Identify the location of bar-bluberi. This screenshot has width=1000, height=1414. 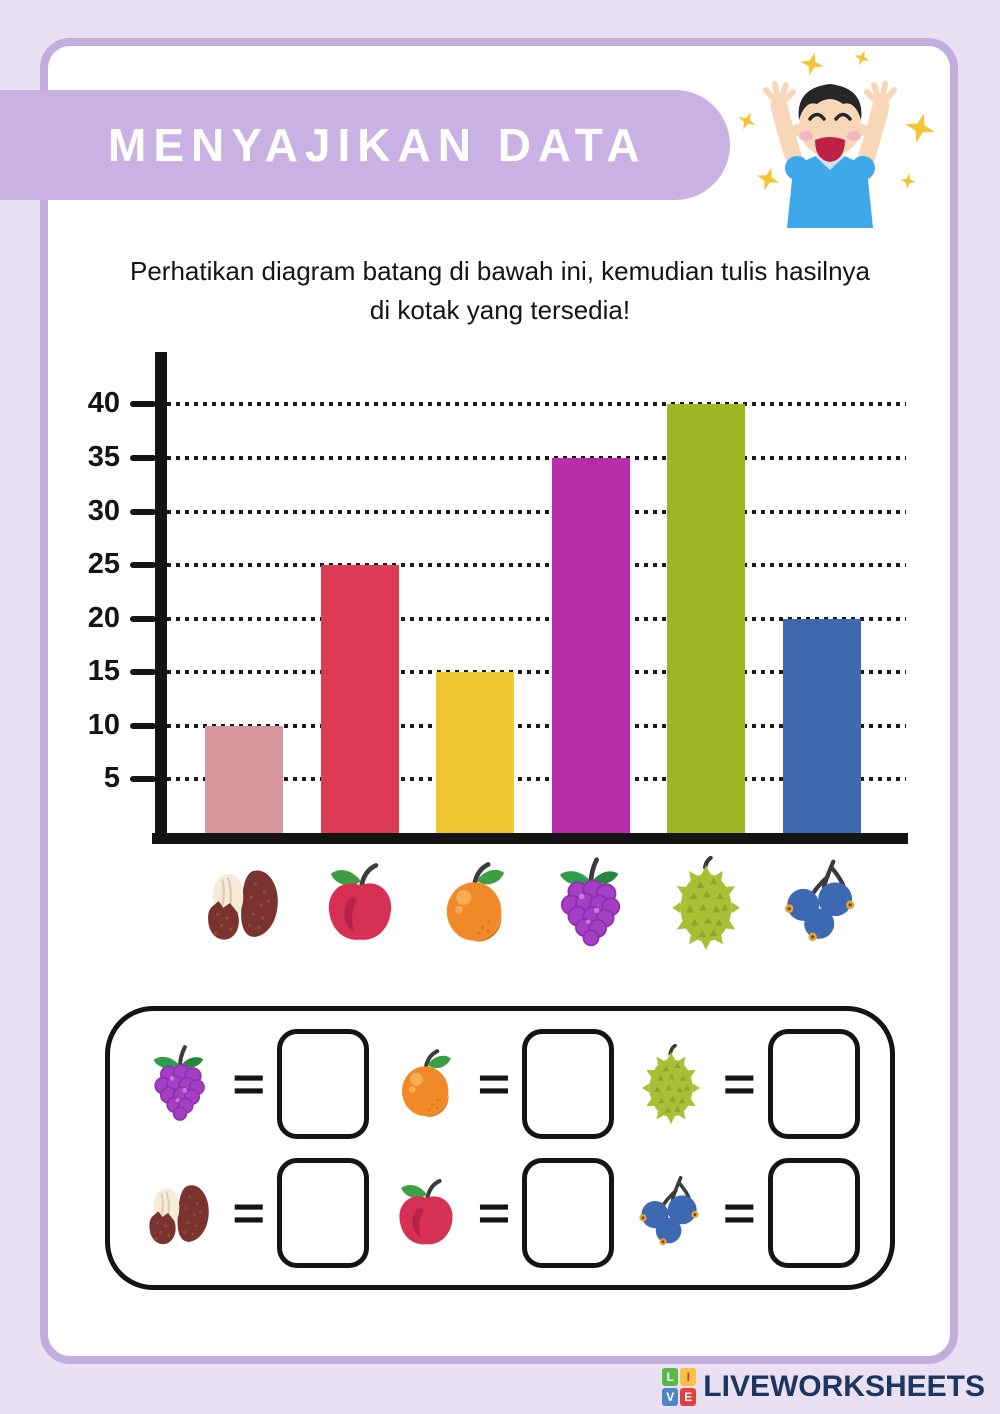
(821, 725).